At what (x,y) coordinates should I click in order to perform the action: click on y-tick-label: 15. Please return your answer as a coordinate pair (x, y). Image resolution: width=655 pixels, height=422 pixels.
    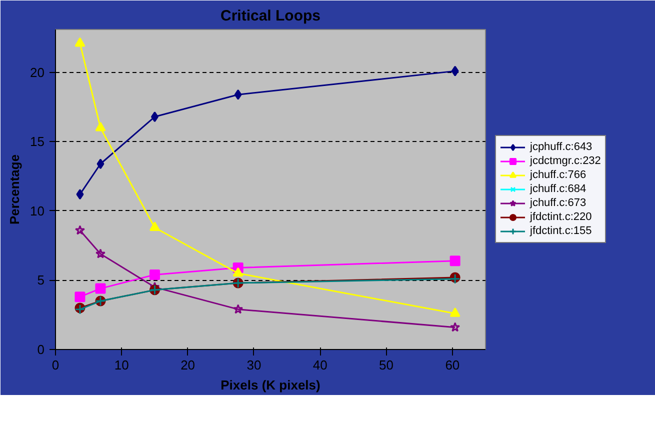
    Looking at the image, I should click on (37, 142).